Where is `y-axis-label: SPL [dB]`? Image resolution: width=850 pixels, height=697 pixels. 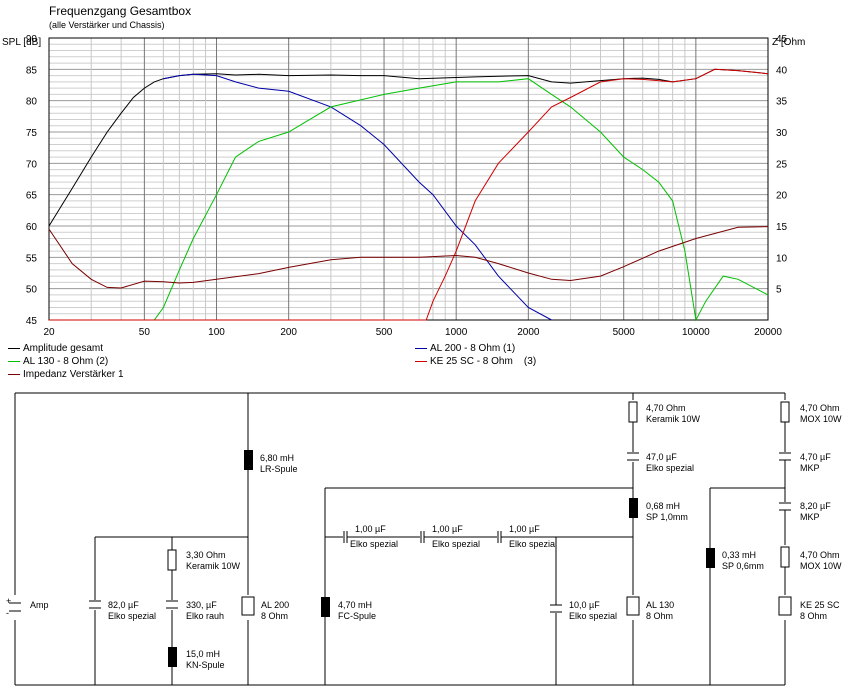
y-axis-label: SPL [dB] is located at coordinates (22, 42).